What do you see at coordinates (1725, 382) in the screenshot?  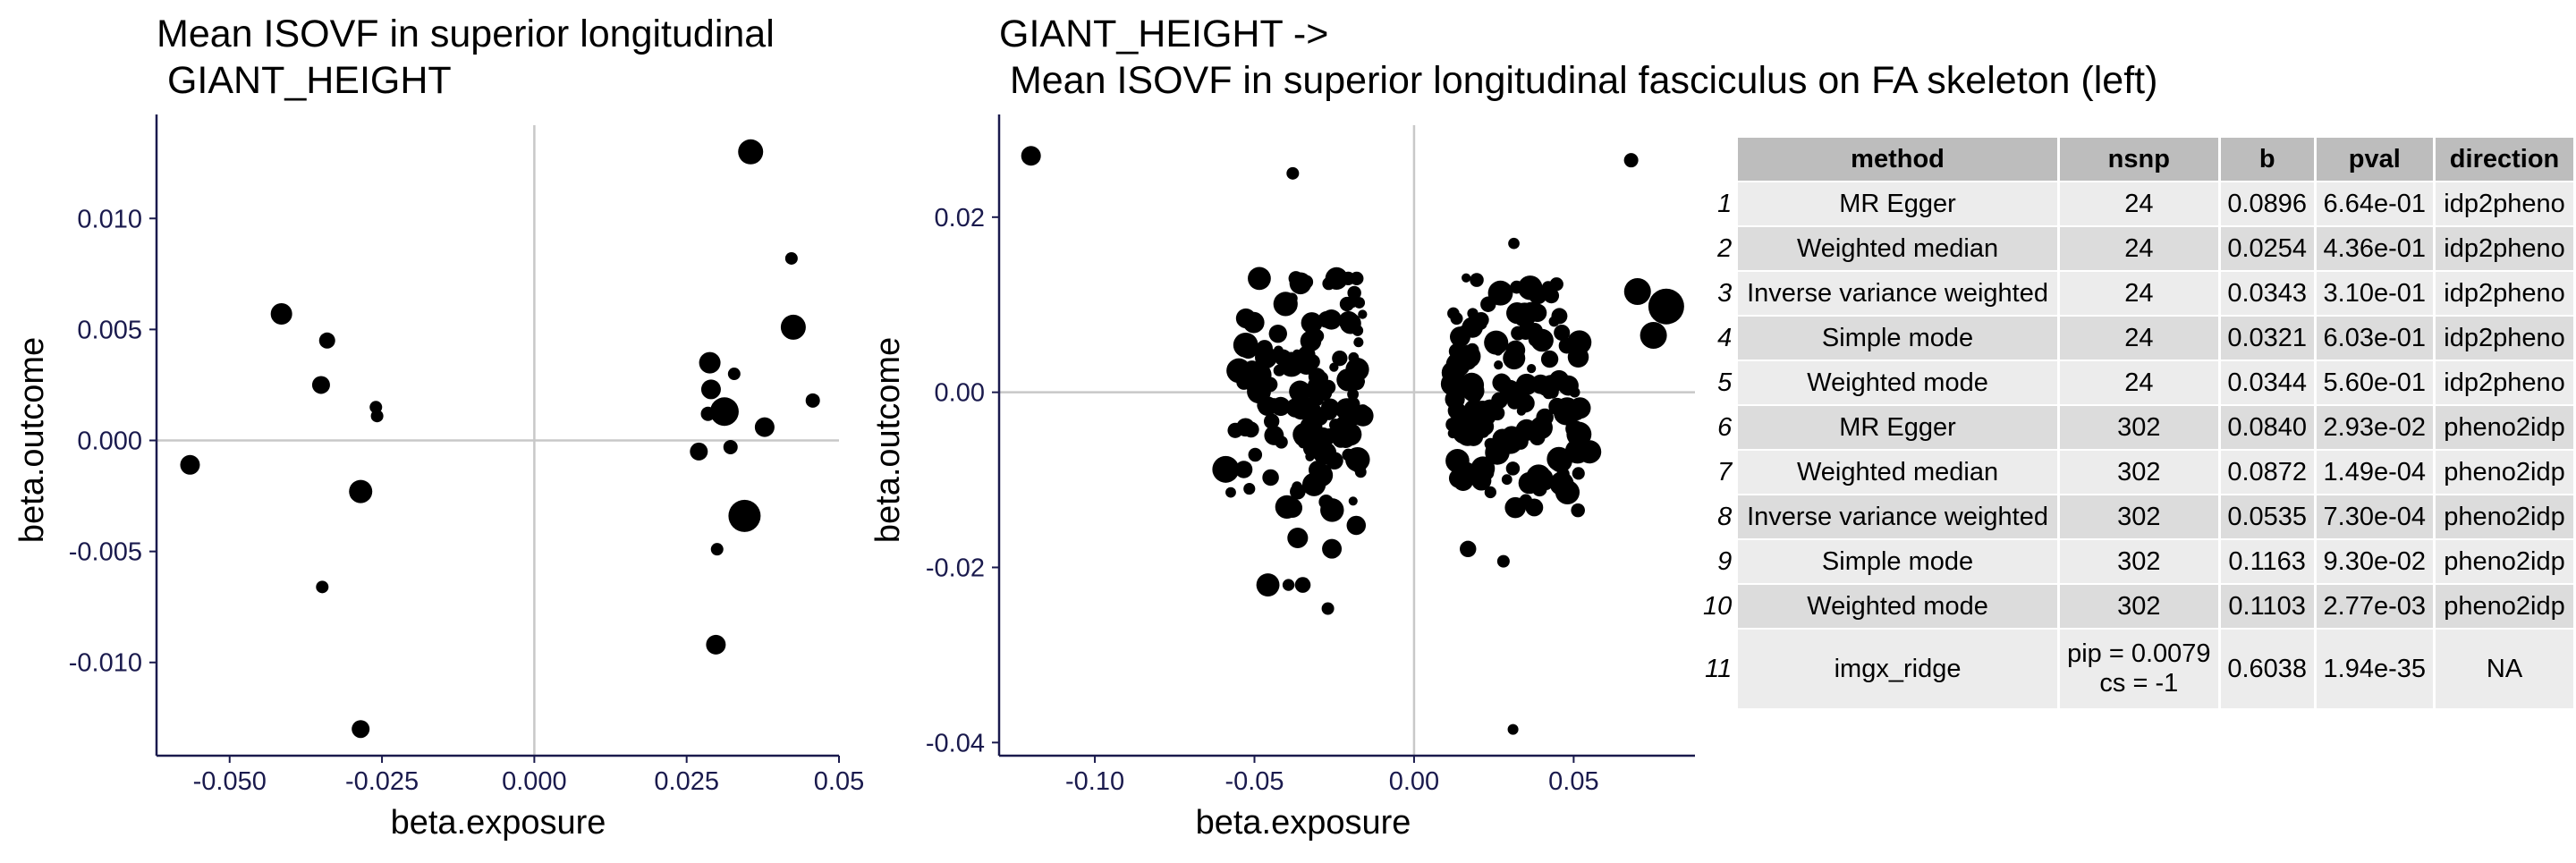 I see `table-cell-index: 5` at bounding box center [1725, 382].